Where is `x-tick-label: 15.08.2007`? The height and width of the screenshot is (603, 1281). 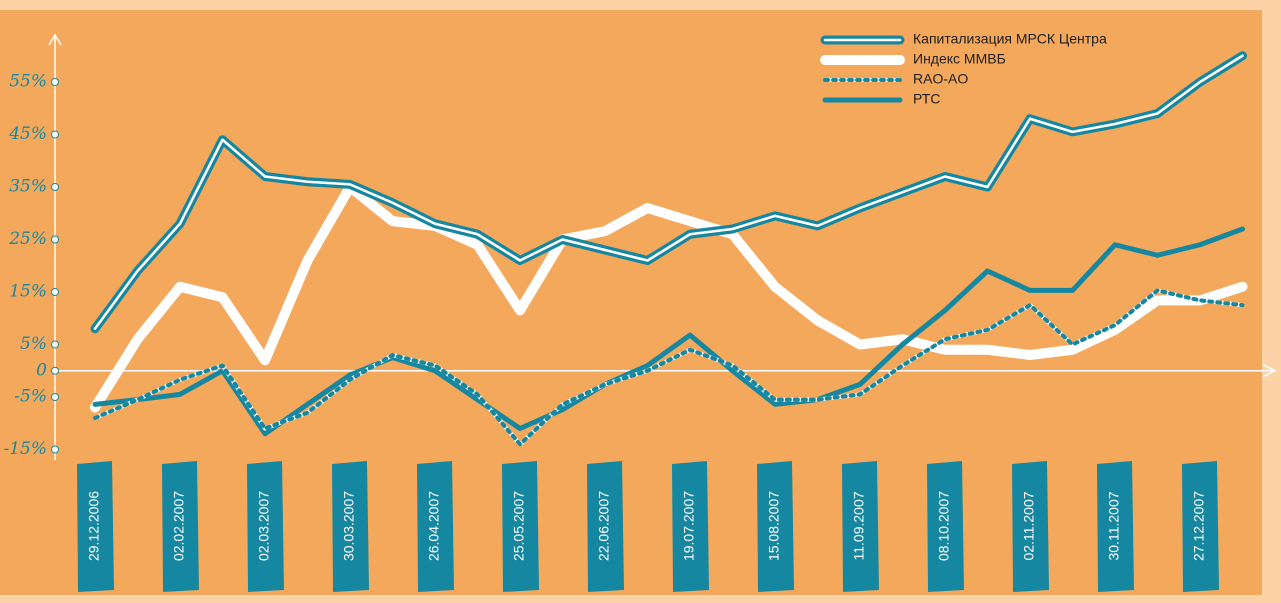
x-tick-label: 15.08.2007 is located at coordinates (774, 526).